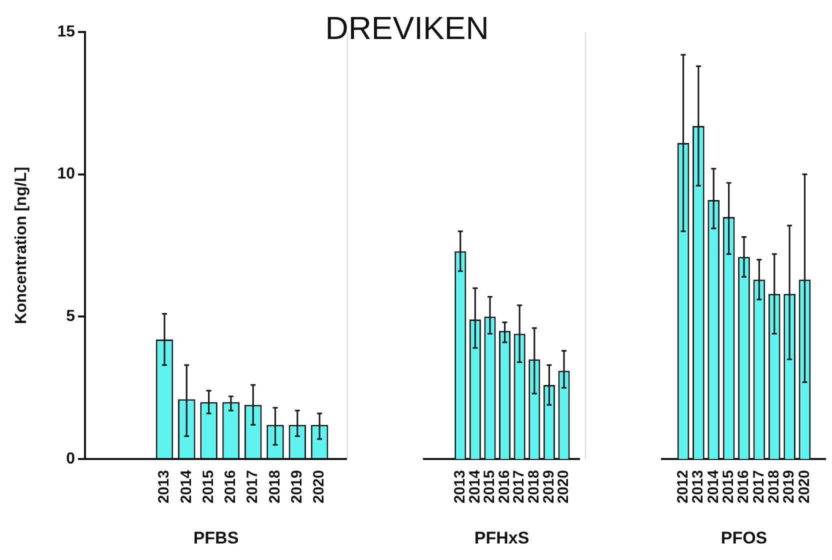 This screenshot has height=560, width=832. Describe the element at coordinates (216, 538) in the screenshot. I see `x-axis-title: PFBS` at that location.